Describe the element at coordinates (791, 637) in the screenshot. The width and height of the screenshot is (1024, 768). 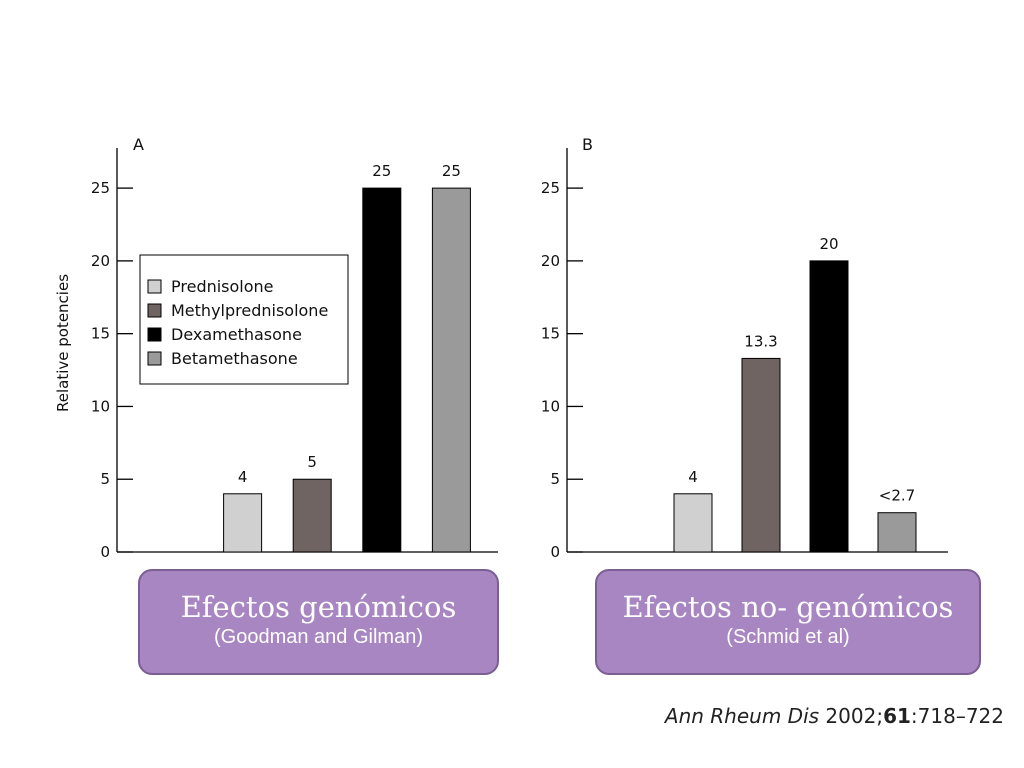
I see `callout-nongenomic-source-text: Schmid et al)` at that location.